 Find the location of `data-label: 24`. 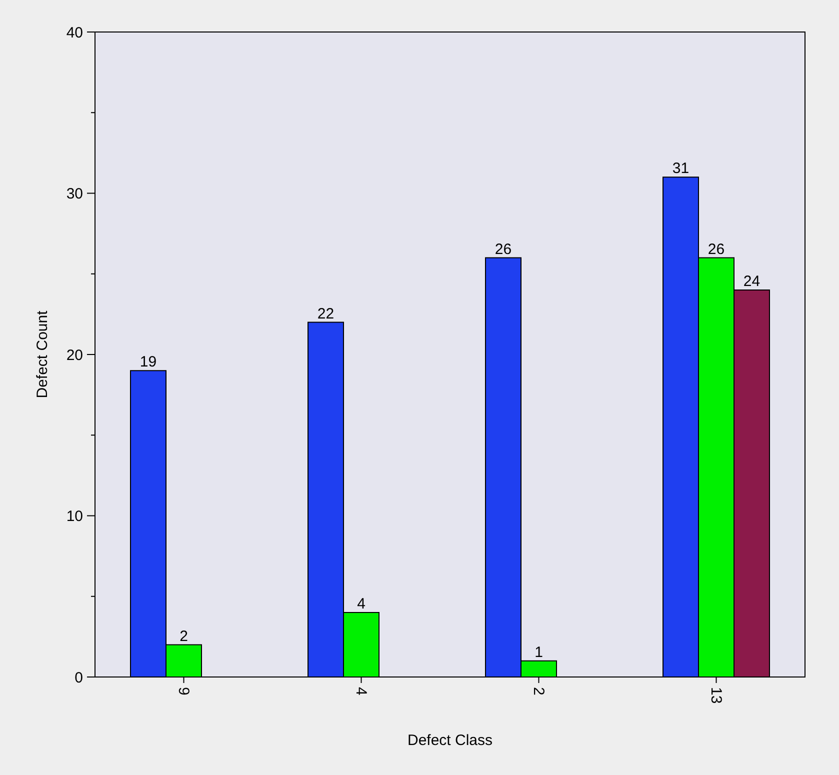

data-label: 24 is located at coordinates (751, 281).